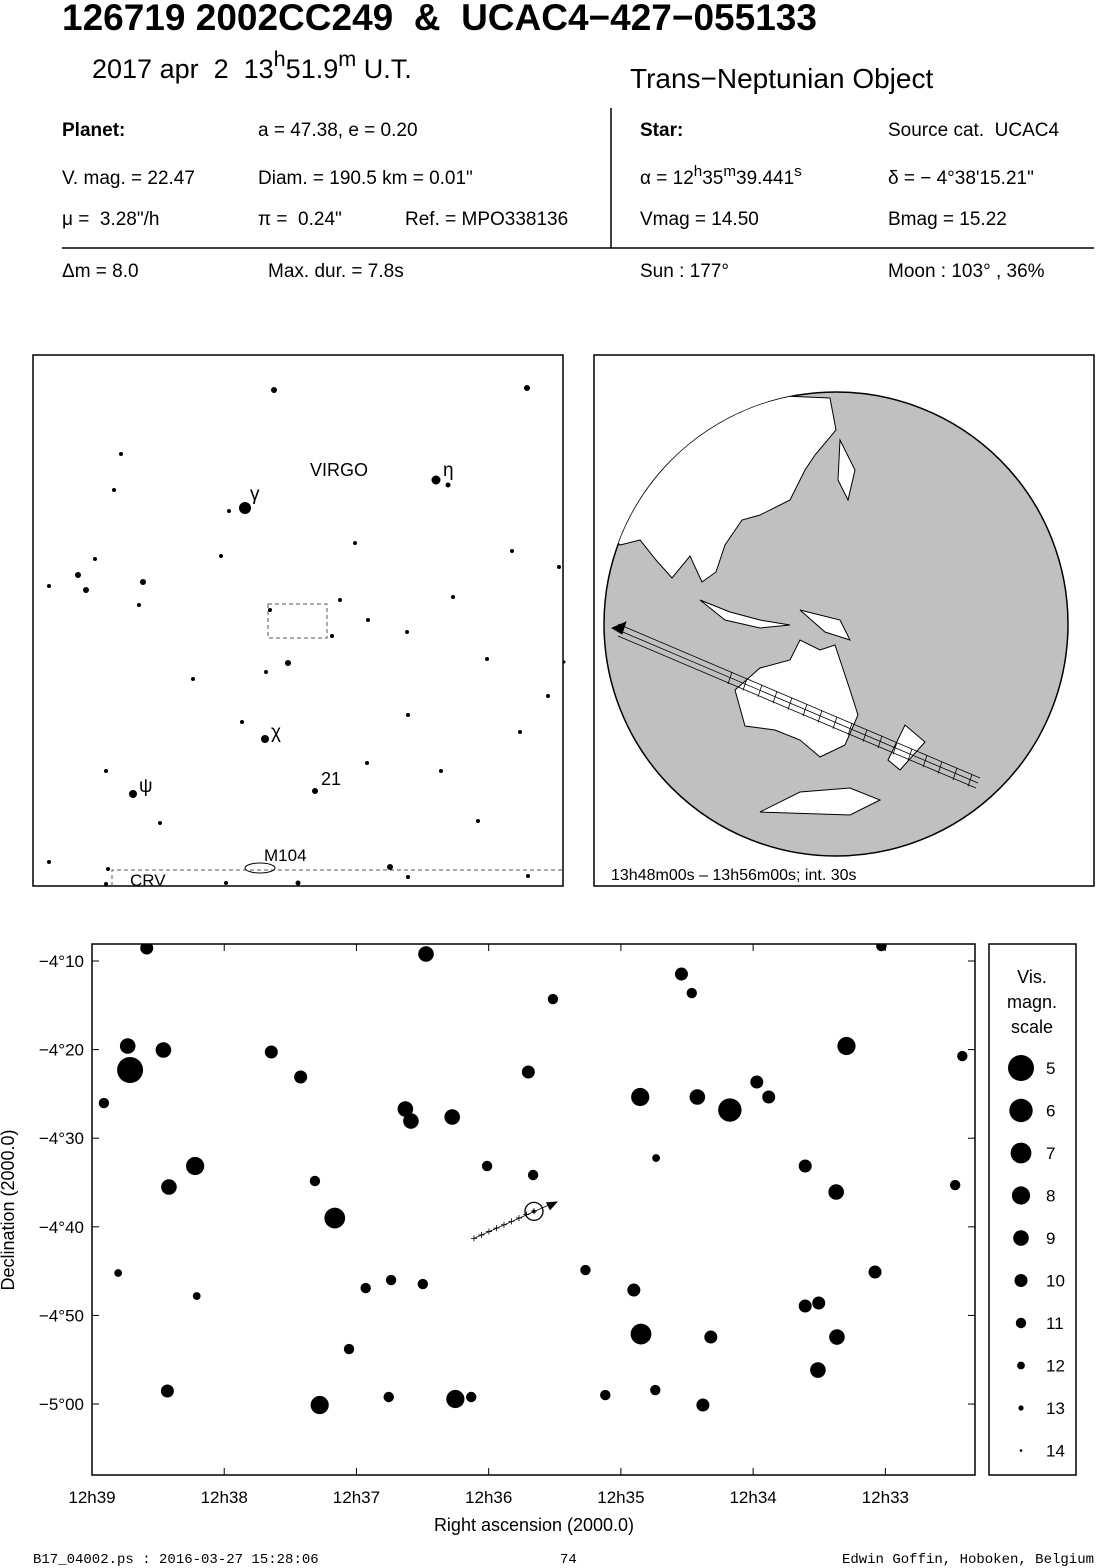 The image size is (1096, 1568). What do you see at coordinates (252, 65) in the screenshot?
I see `event-date: 2017 apr 2 13h51.9m U.T.` at bounding box center [252, 65].